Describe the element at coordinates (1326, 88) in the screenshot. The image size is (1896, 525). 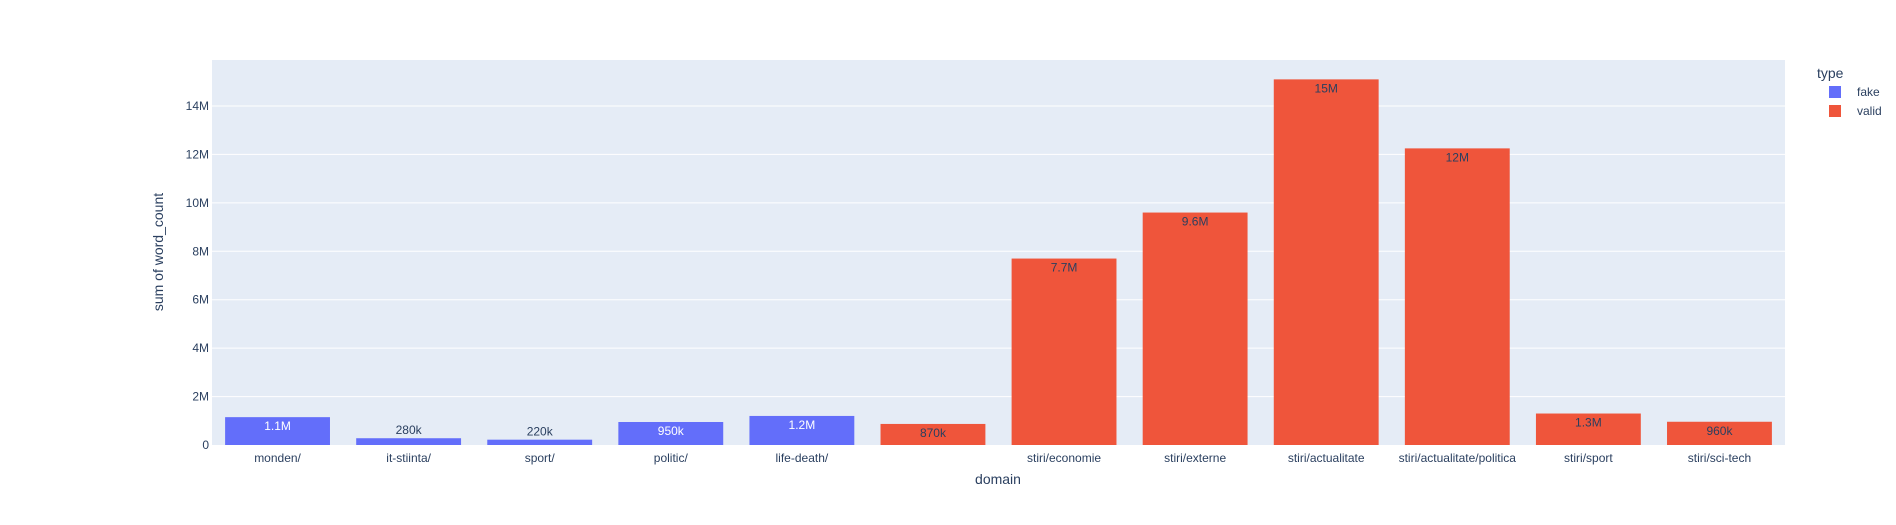
I see `data-label: 15M` at that location.